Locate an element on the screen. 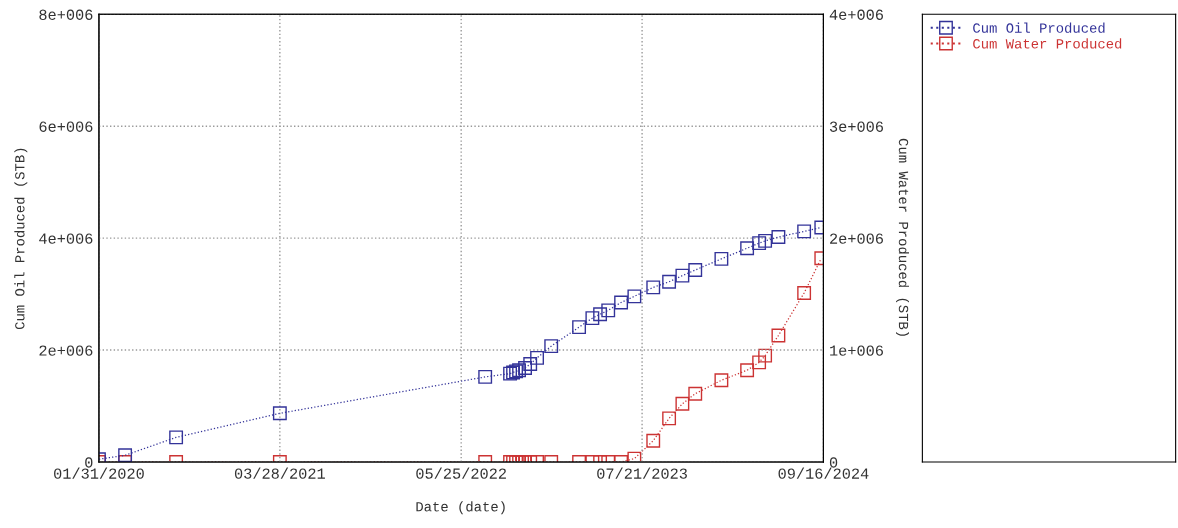 This screenshot has height=528, width=1178. x-tick-label: 05/25/2022 is located at coordinates (461, 473).